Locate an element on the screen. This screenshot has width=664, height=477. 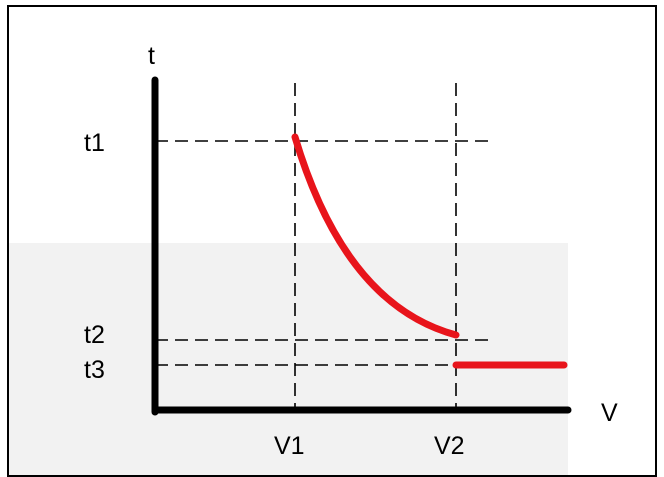
t2-label: t2 is located at coordinates (94, 335).